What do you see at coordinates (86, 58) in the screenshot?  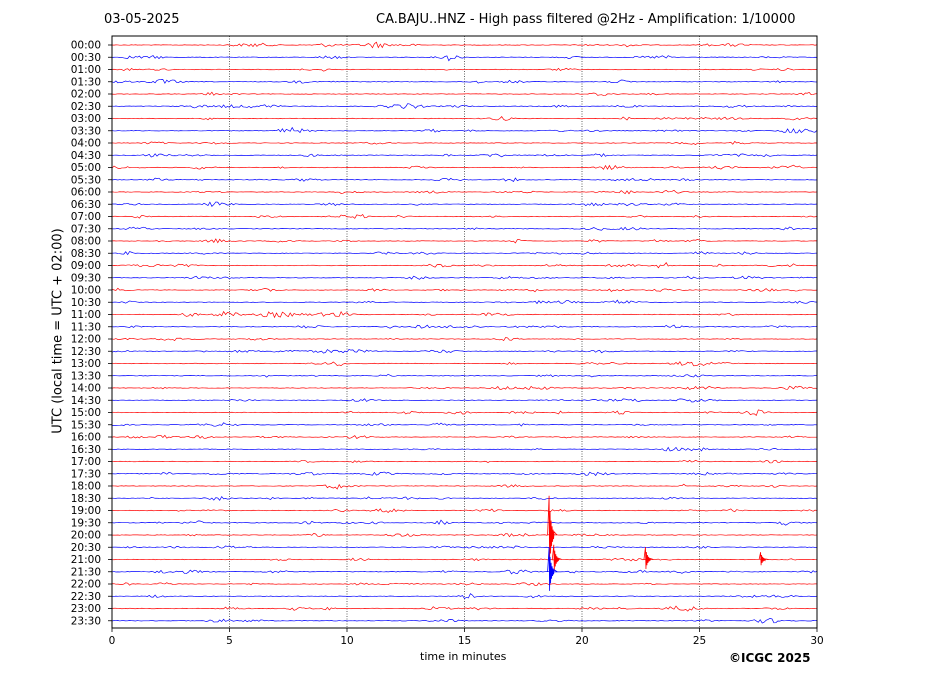 I see `ytick-label-0030: 00:30` at bounding box center [86, 58].